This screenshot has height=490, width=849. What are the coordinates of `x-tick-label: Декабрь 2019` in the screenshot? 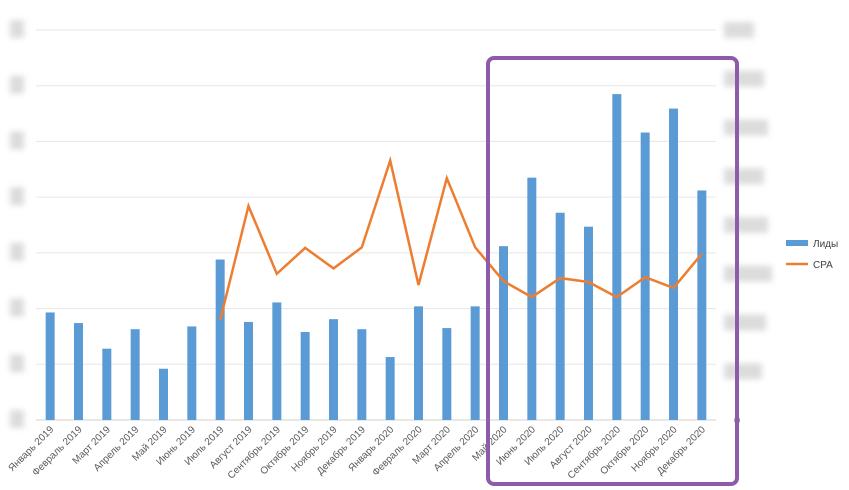 It's located at (341, 450).